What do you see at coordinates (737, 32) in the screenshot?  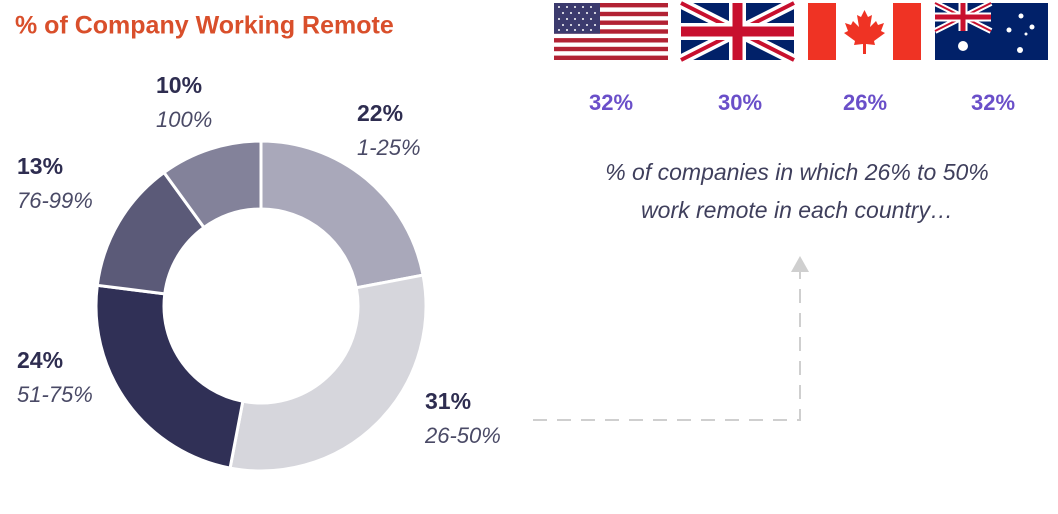 I see `flag-uk` at bounding box center [737, 32].